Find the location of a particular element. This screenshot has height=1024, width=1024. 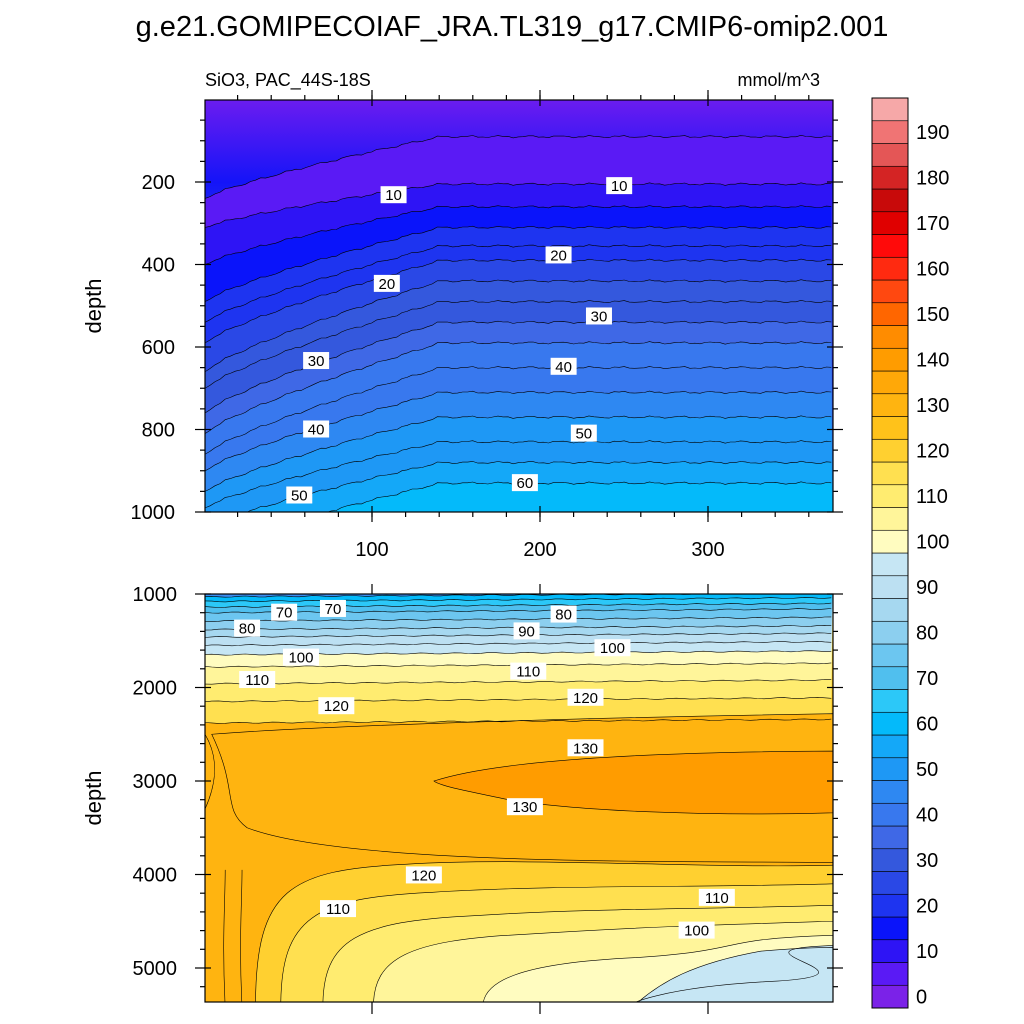

contour-label: 110 is located at coordinates (716, 897).